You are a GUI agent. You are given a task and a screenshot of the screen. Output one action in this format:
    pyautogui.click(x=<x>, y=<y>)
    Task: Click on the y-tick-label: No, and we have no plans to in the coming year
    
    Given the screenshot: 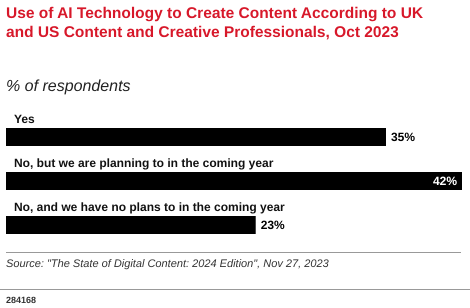 What is the action you would take?
    pyautogui.click(x=150, y=207)
    